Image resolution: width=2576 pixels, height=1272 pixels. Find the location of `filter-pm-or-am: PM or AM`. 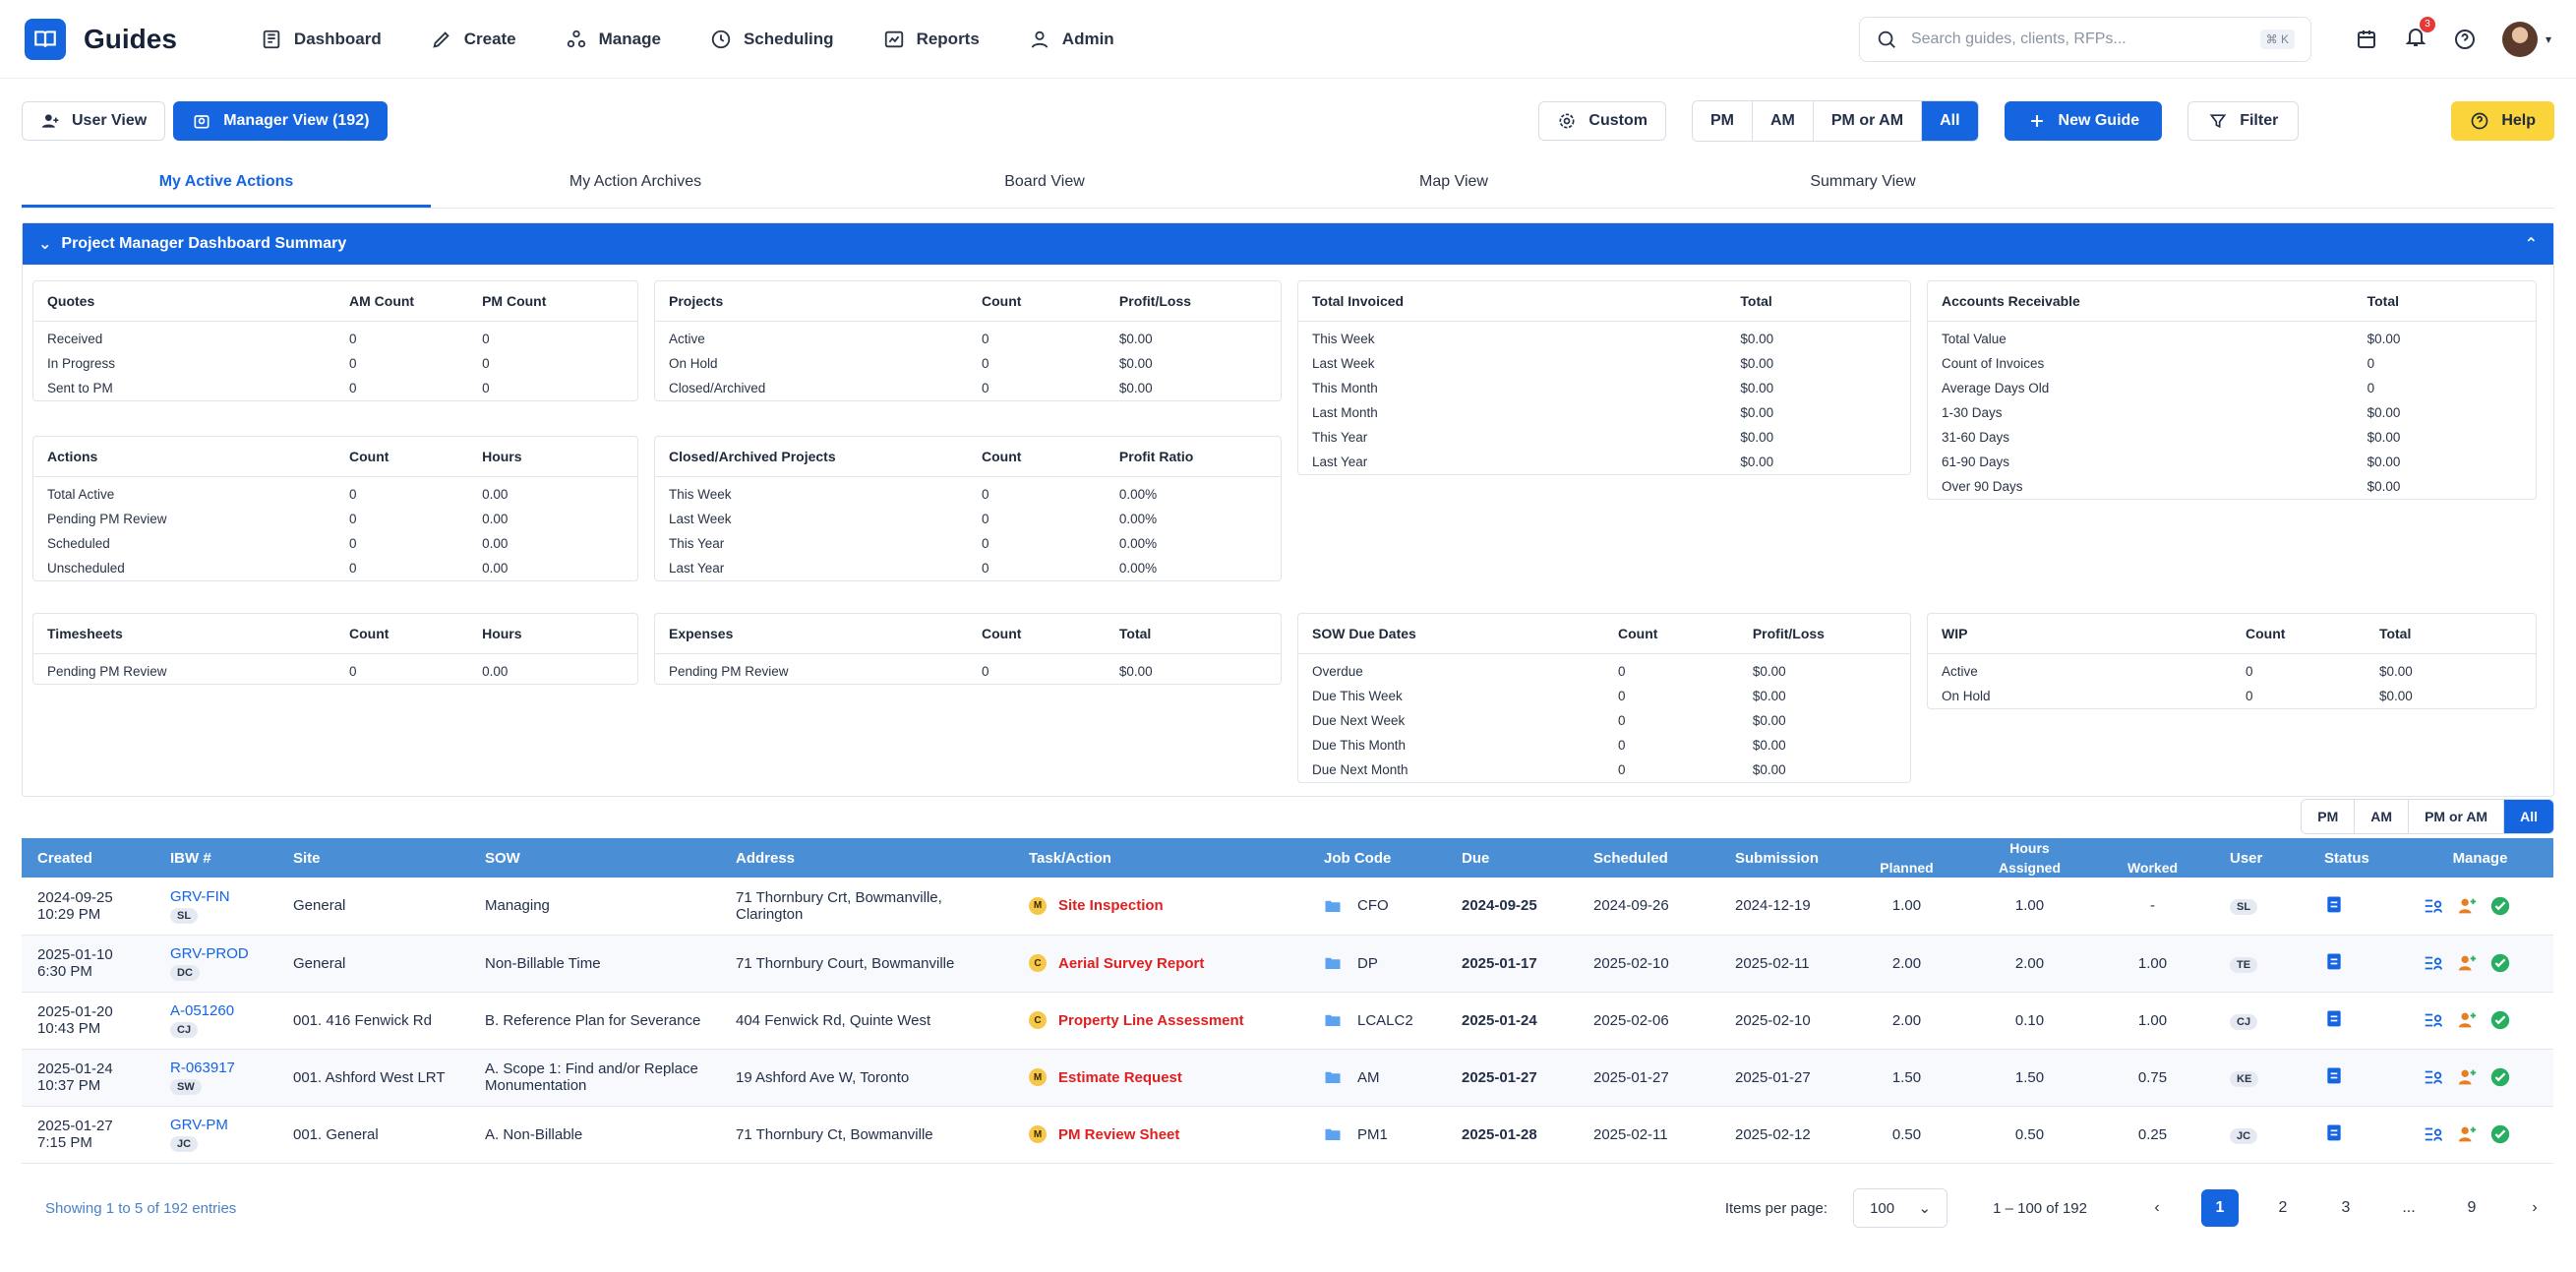

filter-pm-or-am: PM or AM is located at coordinates (1868, 121).